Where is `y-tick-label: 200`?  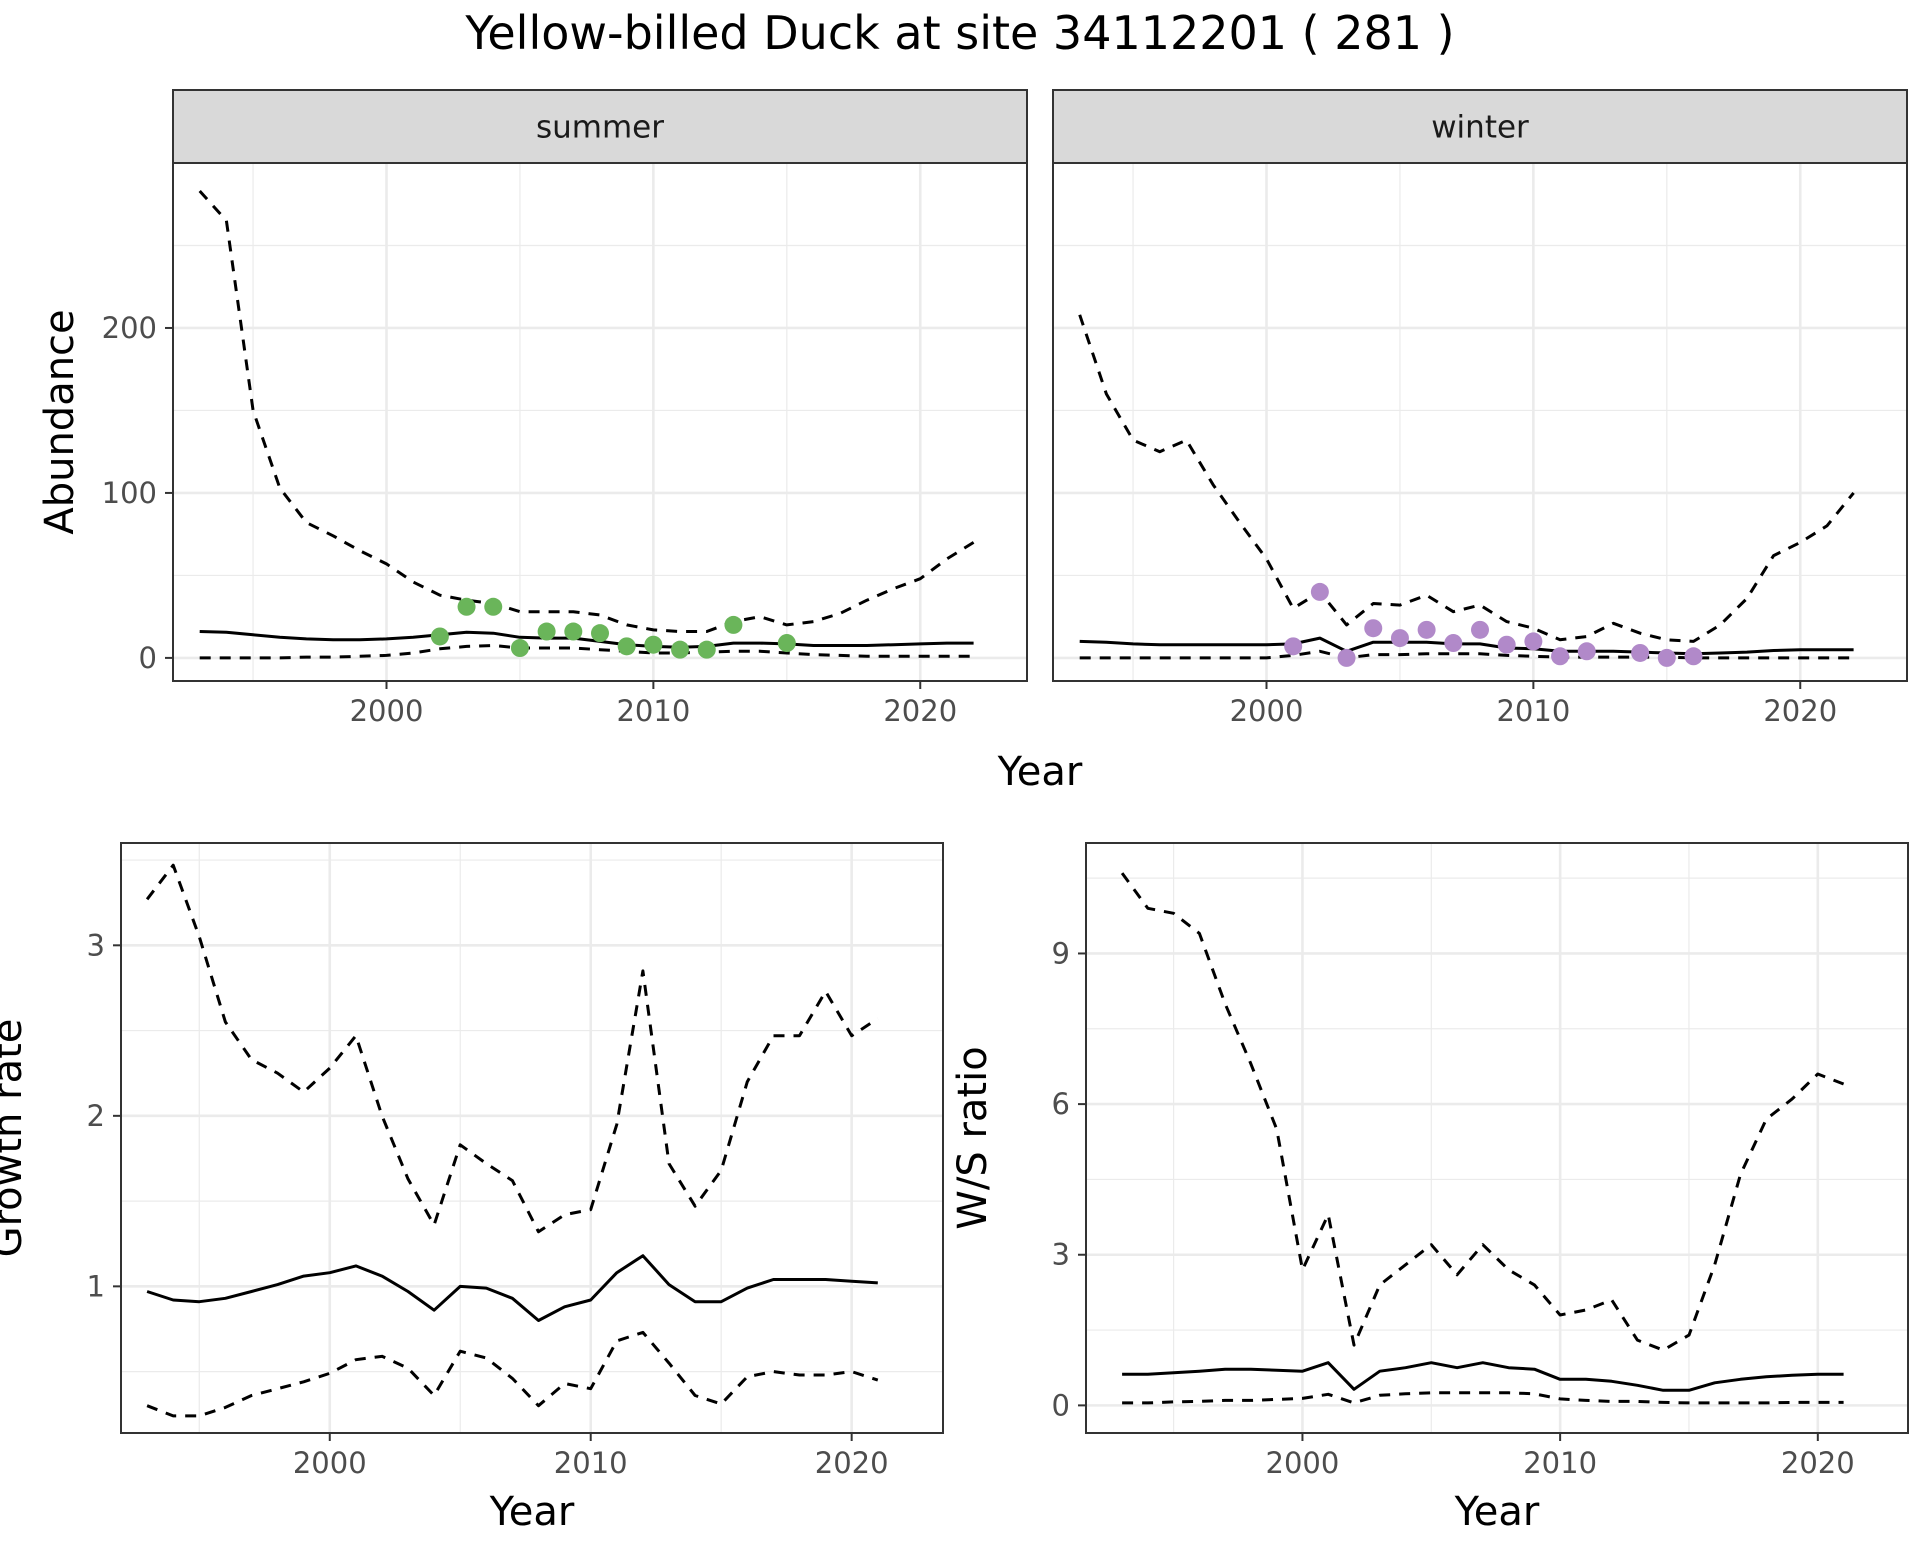
y-tick-label: 200 is located at coordinates (129, 328).